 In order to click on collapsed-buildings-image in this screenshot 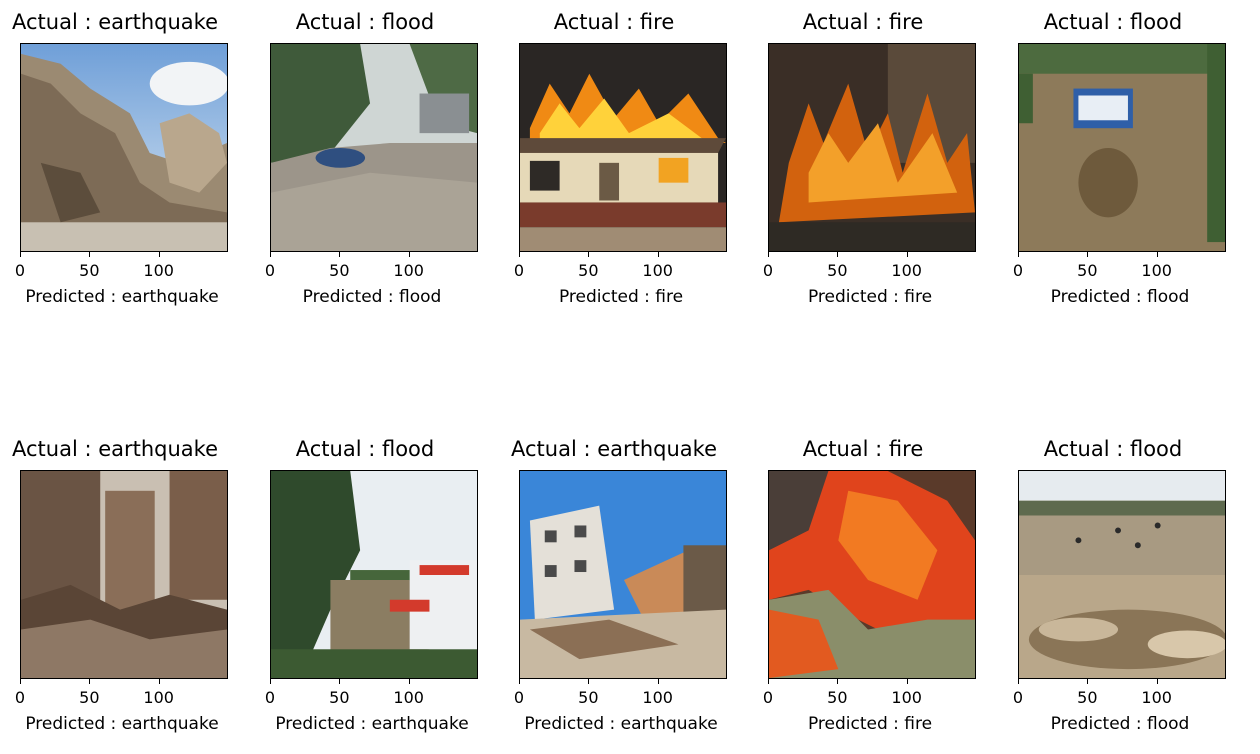, I will do `click(124, 574)`.